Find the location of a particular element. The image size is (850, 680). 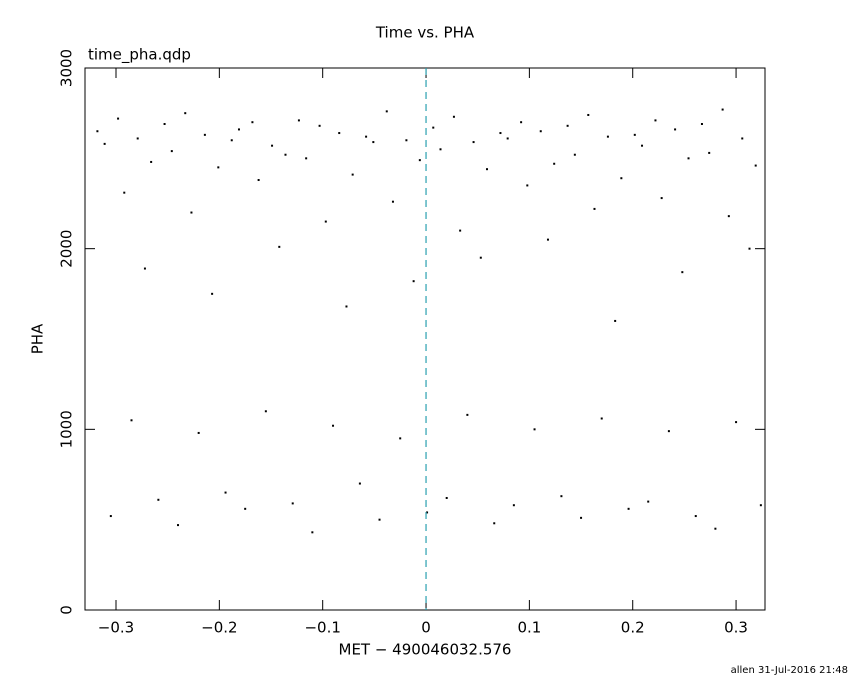

x-tick-label: −0.2 is located at coordinates (219, 628).